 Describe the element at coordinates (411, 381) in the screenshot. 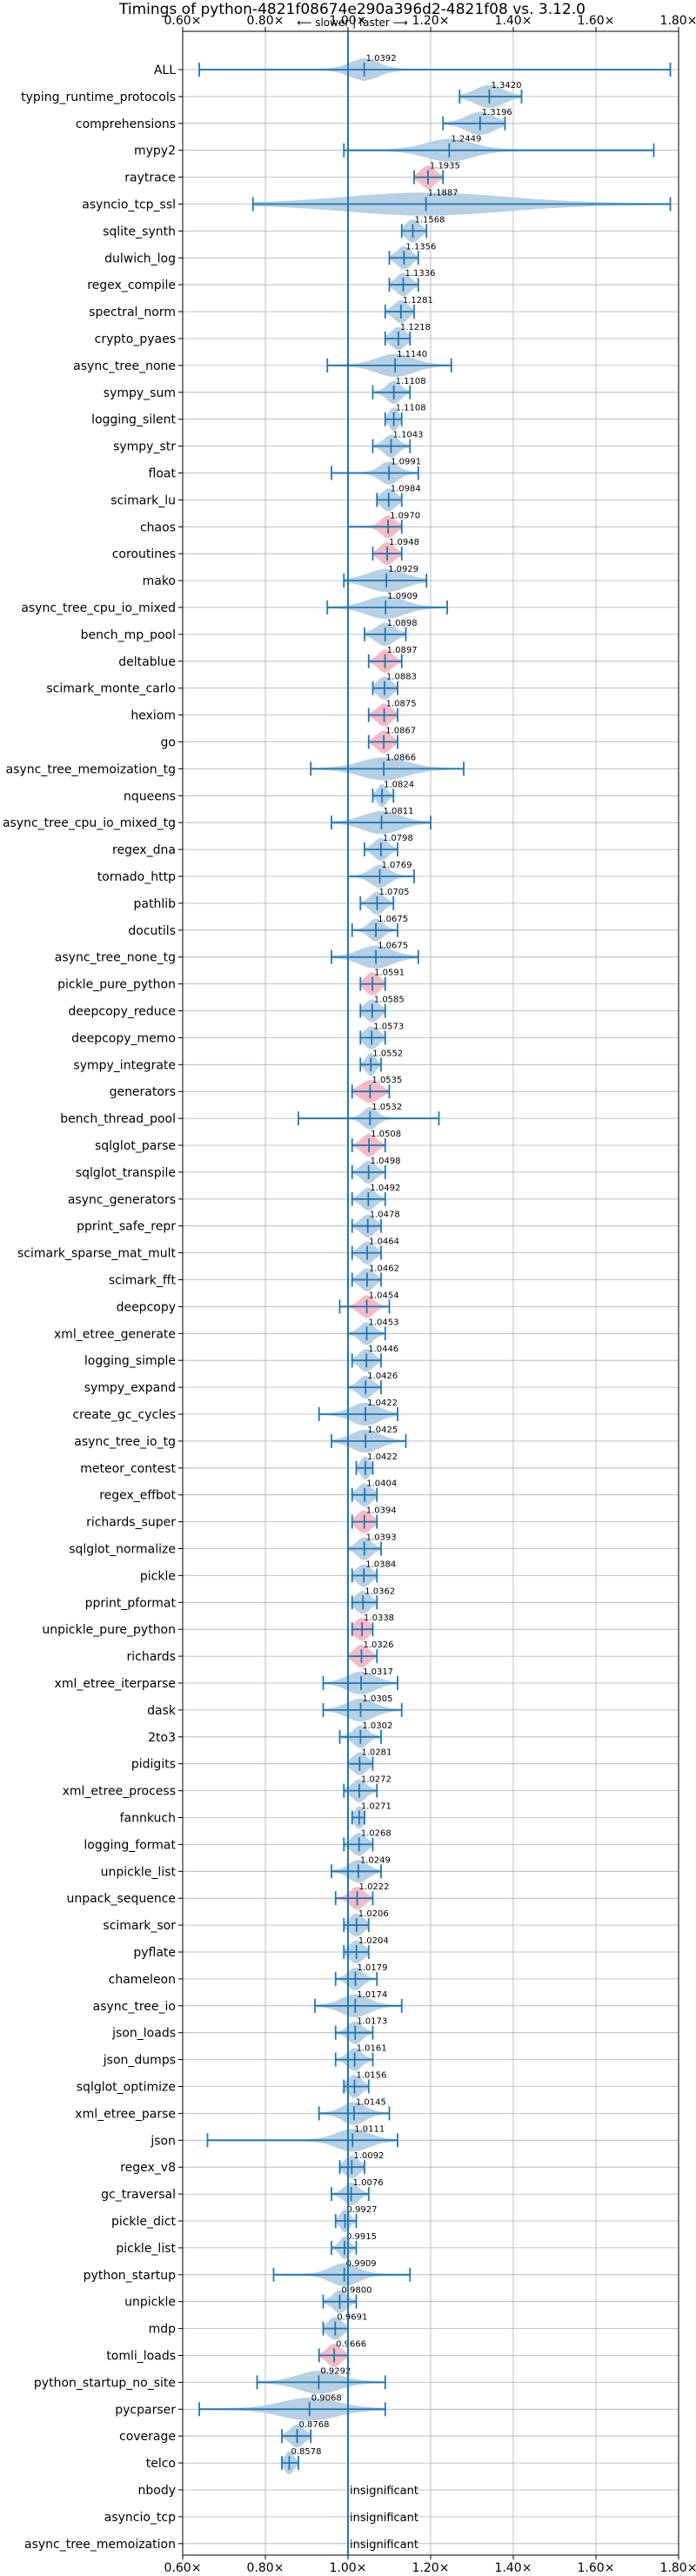

I see `value-label: 1.1108` at that location.